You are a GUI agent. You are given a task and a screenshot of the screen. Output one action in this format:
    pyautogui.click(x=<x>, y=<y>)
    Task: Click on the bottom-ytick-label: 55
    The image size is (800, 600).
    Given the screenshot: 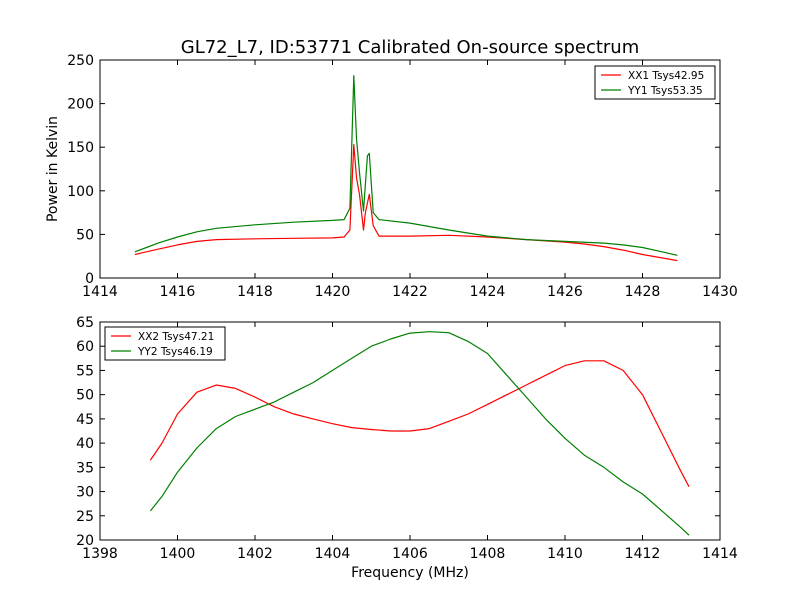 What is the action you would take?
    pyautogui.click(x=85, y=371)
    